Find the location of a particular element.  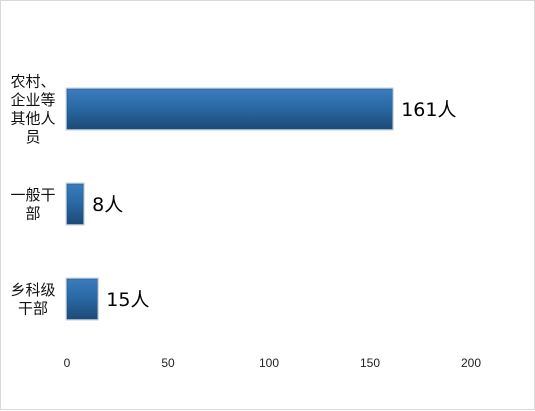

x-tick-label: 50 is located at coordinates (168, 363).